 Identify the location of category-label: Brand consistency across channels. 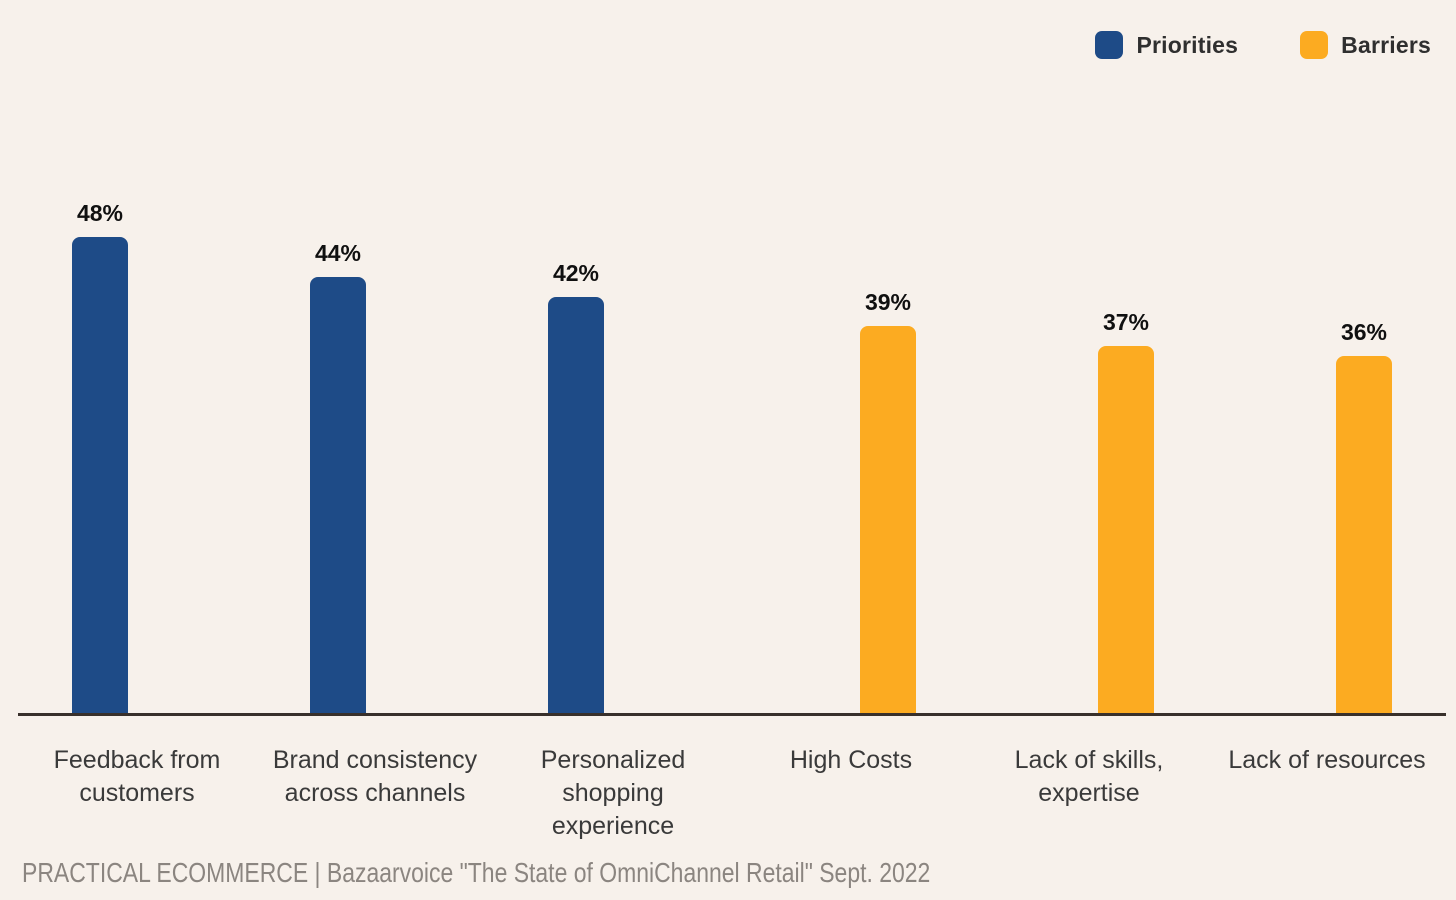
(375, 776).